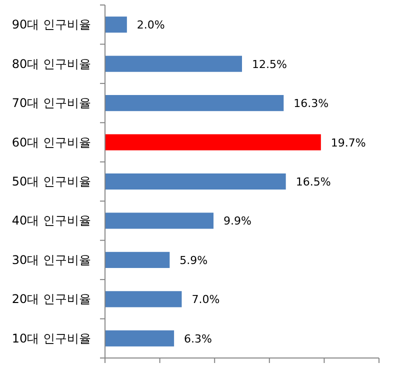  Describe the element at coordinates (51, 63) in the screenshot. I see `y-tick-label: 80대 인구비율` at that location.